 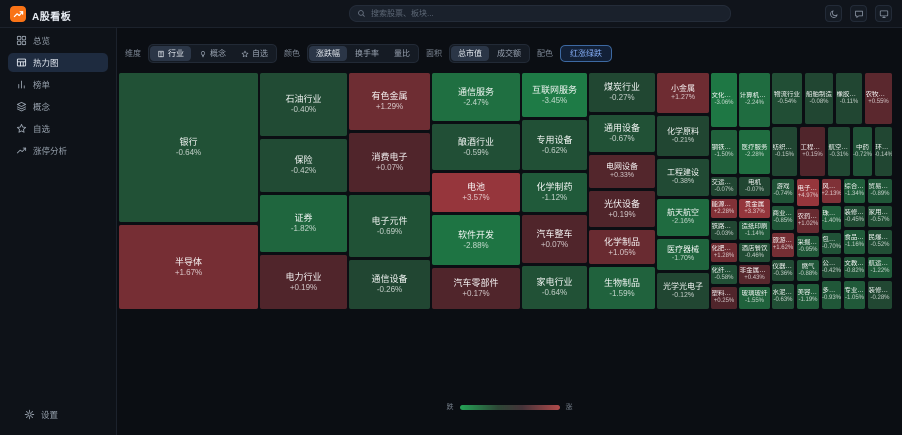 What do you see at coordinates (783, 245) in the screenshot?
I see `treemap-cell: 旅游酒店+1.62%` at bounding box center [783, 245].